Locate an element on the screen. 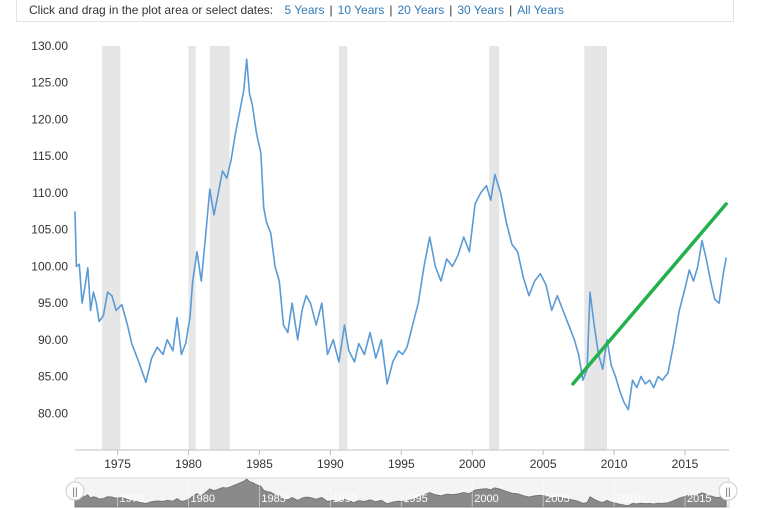  x-tick-label: 2010 is located at coordinates (614, 464).